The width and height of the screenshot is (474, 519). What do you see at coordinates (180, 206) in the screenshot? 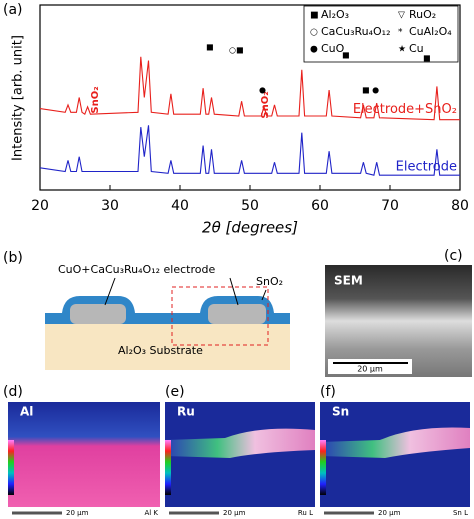
I see `x-tick-label: 40` at bounding box center [180, 206].